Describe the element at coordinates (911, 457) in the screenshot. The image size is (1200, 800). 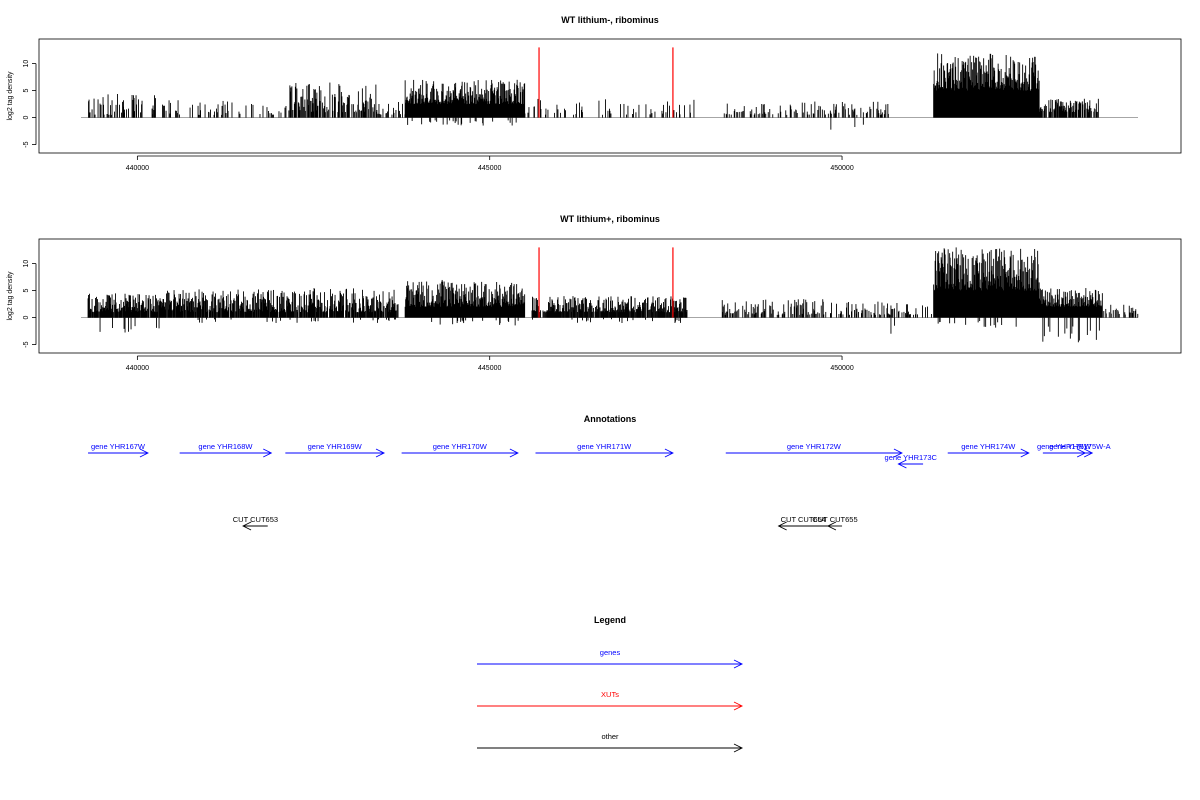
I see `gene-label: gene YHR173C` at that location.